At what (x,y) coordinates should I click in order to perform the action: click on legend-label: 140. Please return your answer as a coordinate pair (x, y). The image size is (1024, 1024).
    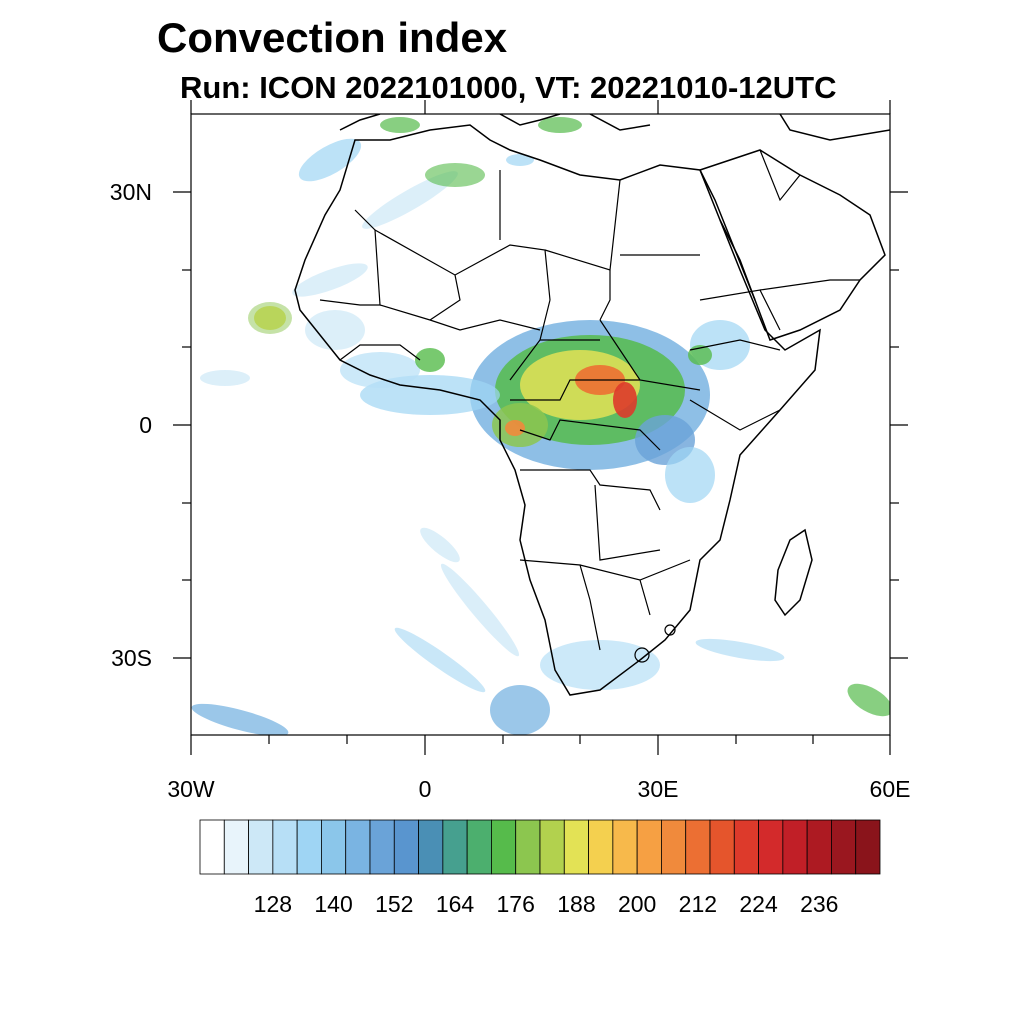
    Looking at the image, I should click on (333, 904).